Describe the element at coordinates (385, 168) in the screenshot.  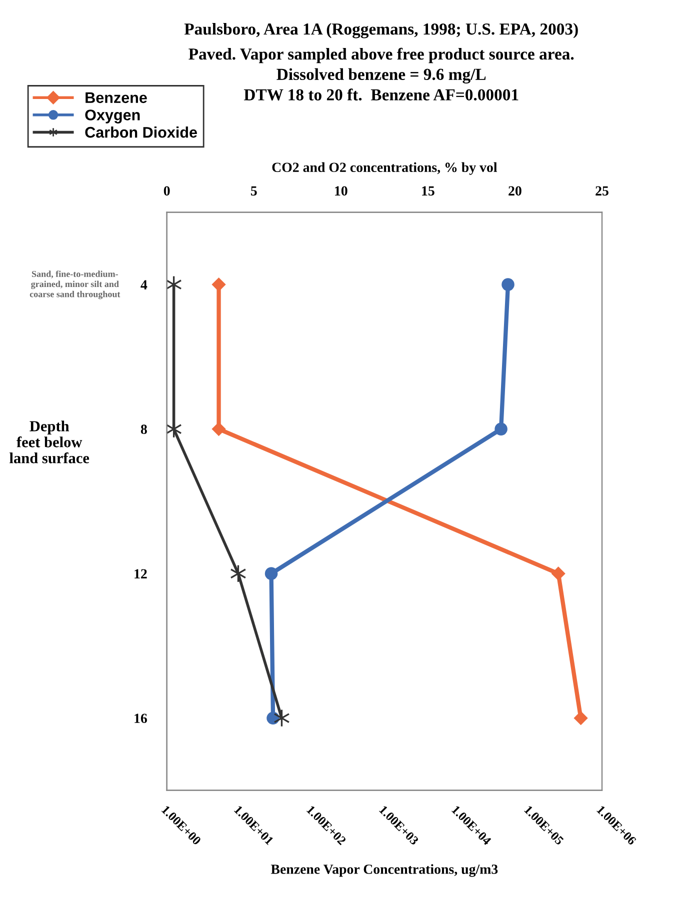
I see `x2-axis-title: CO2 and O2 concentrations, % by vol` at that location.